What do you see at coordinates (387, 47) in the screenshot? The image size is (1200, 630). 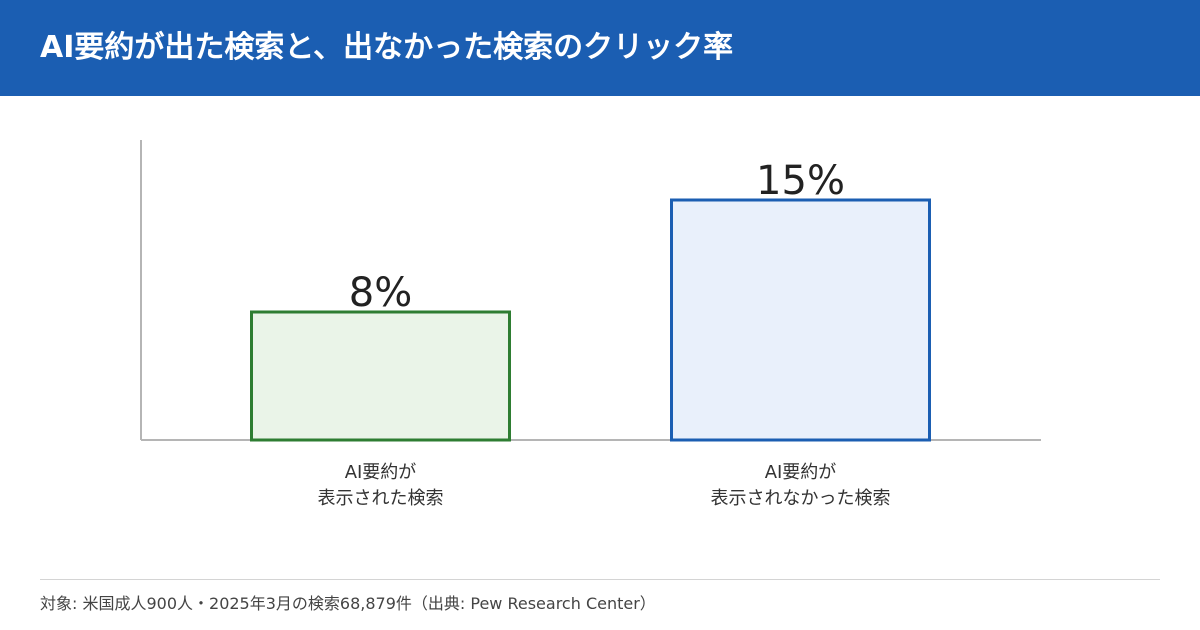 I see `page-title: AI要約が出た検索と、出なかった検索のクリック率` at bounding box center [387, 47].